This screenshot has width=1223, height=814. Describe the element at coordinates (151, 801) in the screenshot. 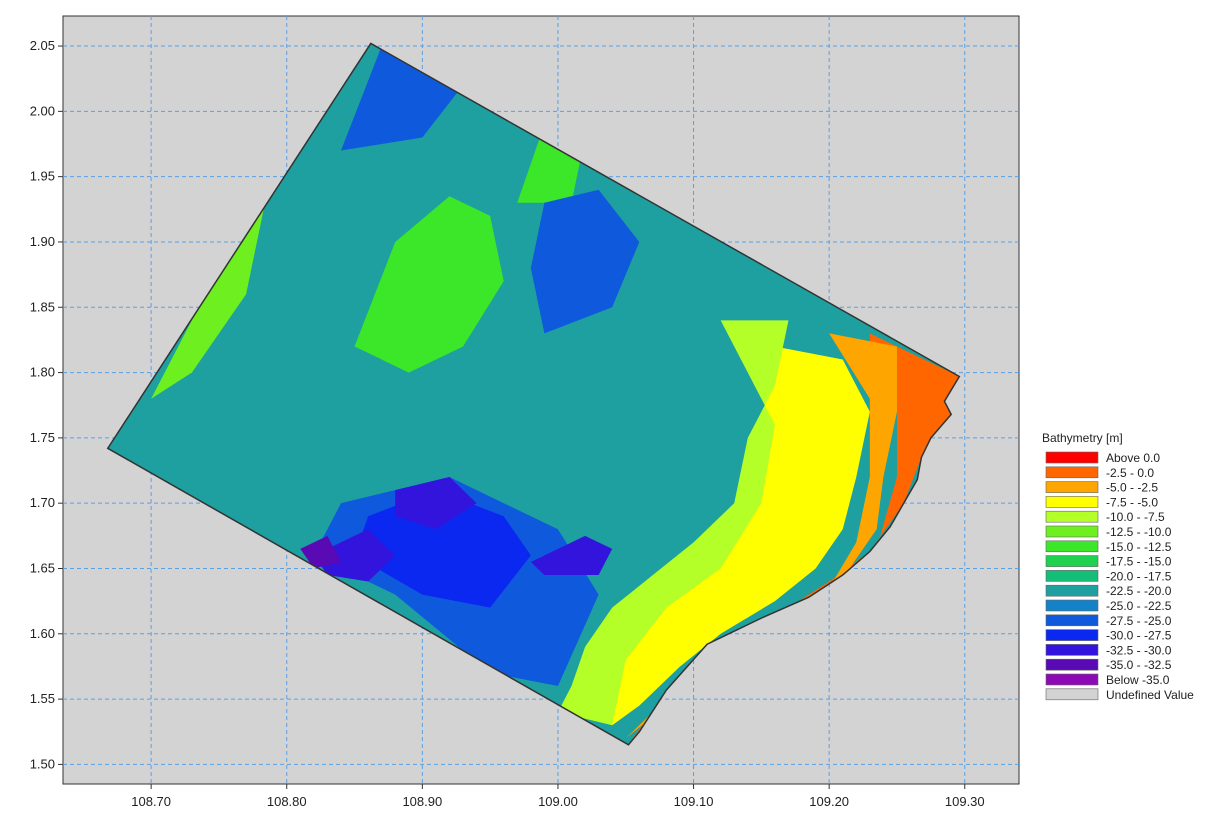

I see `x-tick-label-0: 108.70` at that location.